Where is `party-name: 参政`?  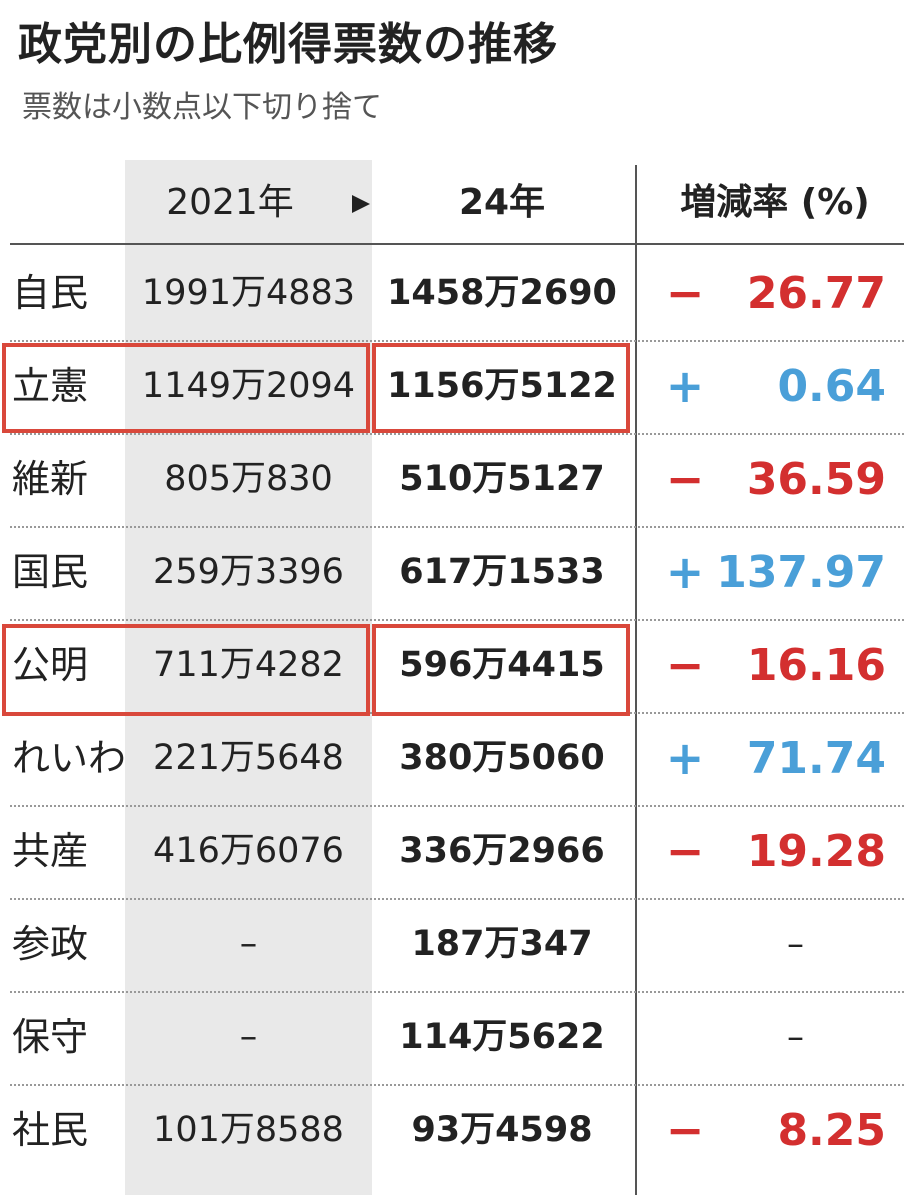
party-name: 参政 is located at coordinates (50, 944).